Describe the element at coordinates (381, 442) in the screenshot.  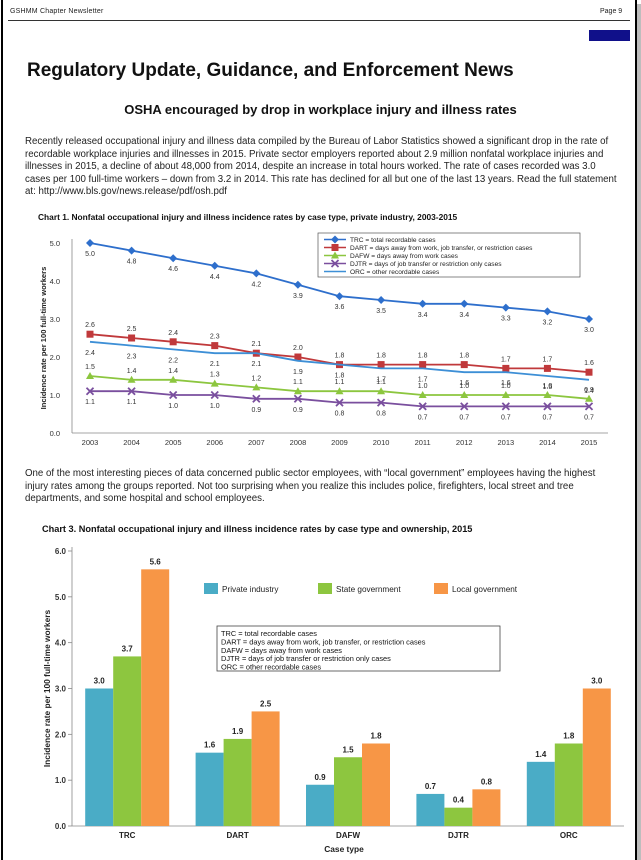
I see `chart1-x-tick-label: 2010` at that location.